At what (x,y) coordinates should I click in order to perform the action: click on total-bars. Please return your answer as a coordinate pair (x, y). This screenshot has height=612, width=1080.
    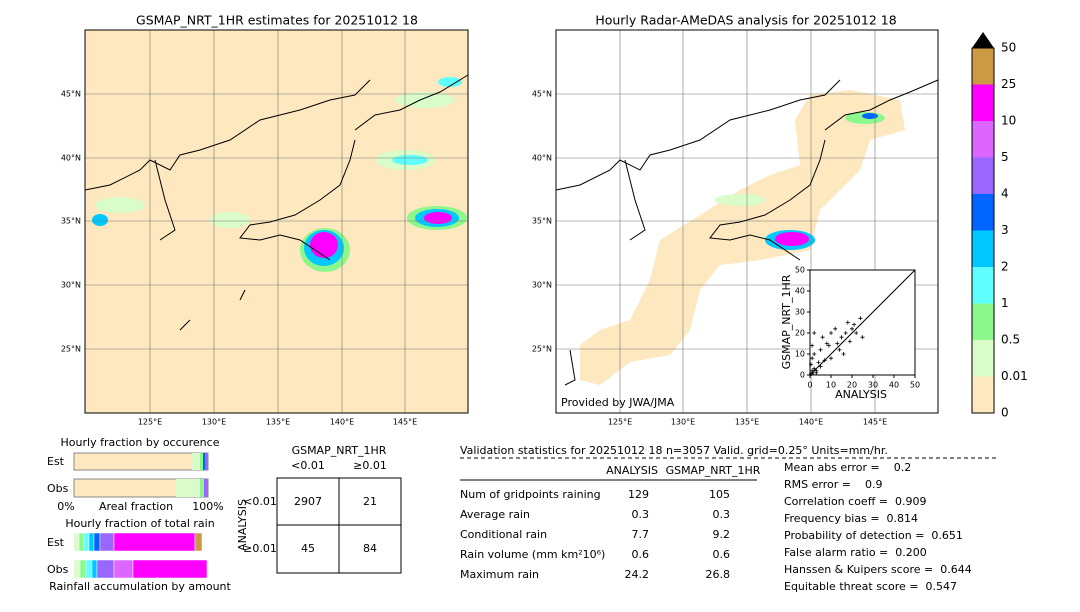
    Looking at the image, I should click on (140, 555).